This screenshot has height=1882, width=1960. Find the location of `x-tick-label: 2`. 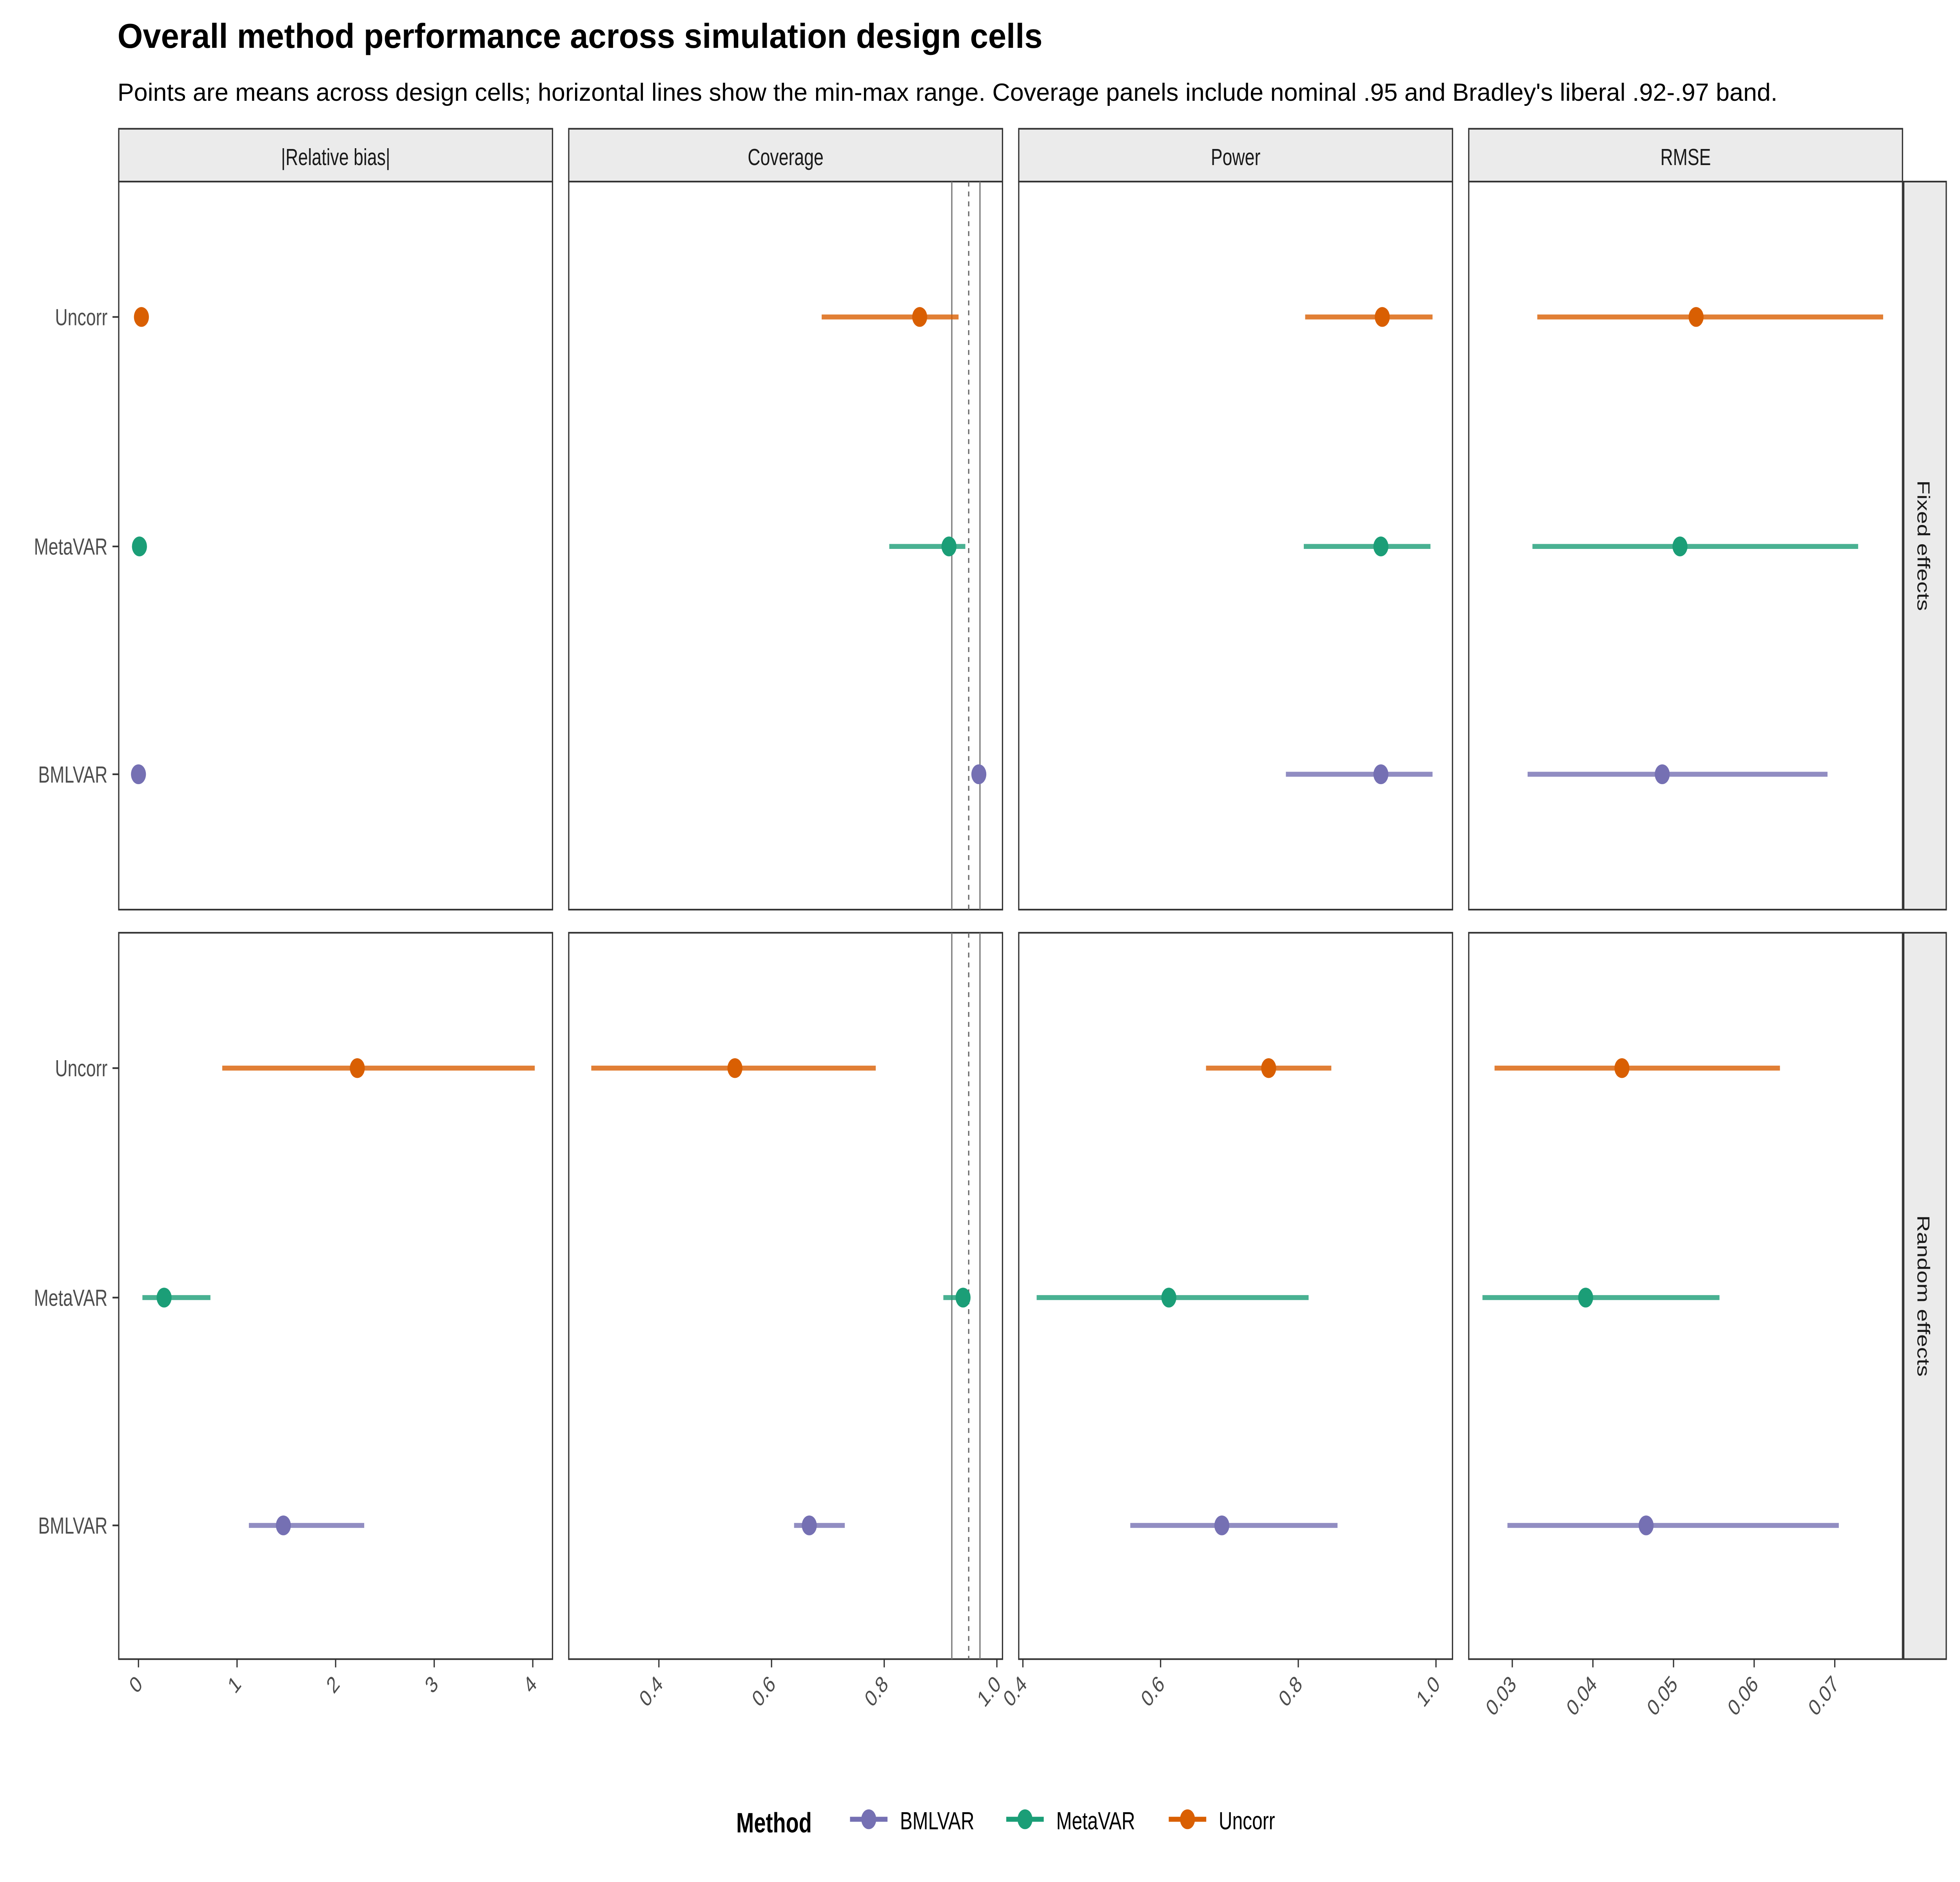

x-tick-label: 2 is located at coordinates (333, 1684).